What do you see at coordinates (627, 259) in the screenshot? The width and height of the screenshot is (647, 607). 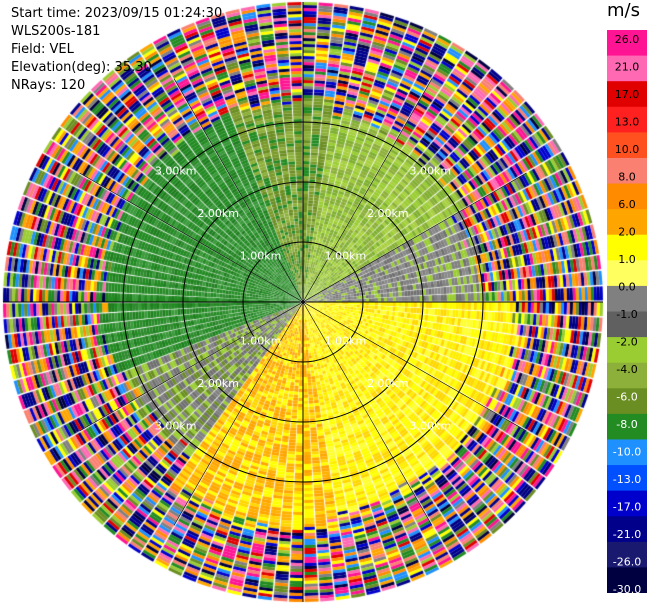 I see `colorbar-tick-label: 1.0` at bounding box center [627, 259].